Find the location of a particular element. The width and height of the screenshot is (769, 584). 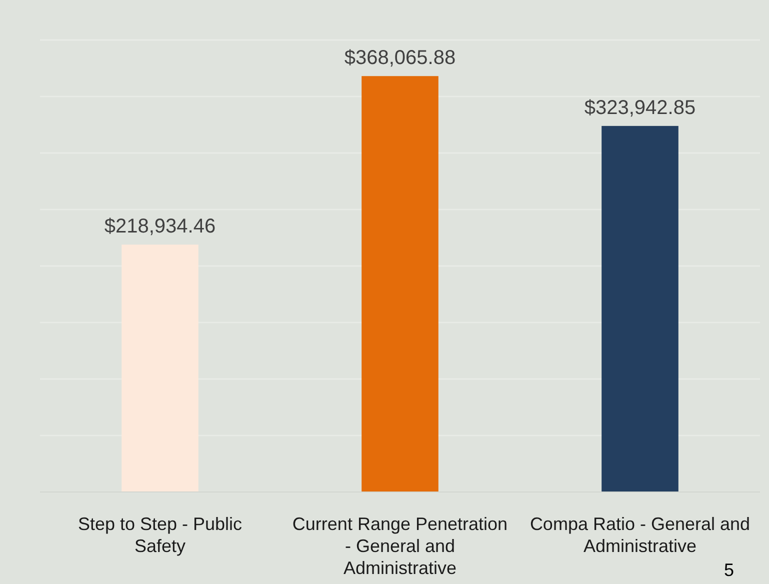

x-tick-label: Step to Step - Public Safety is located at coordinates (160, 535).